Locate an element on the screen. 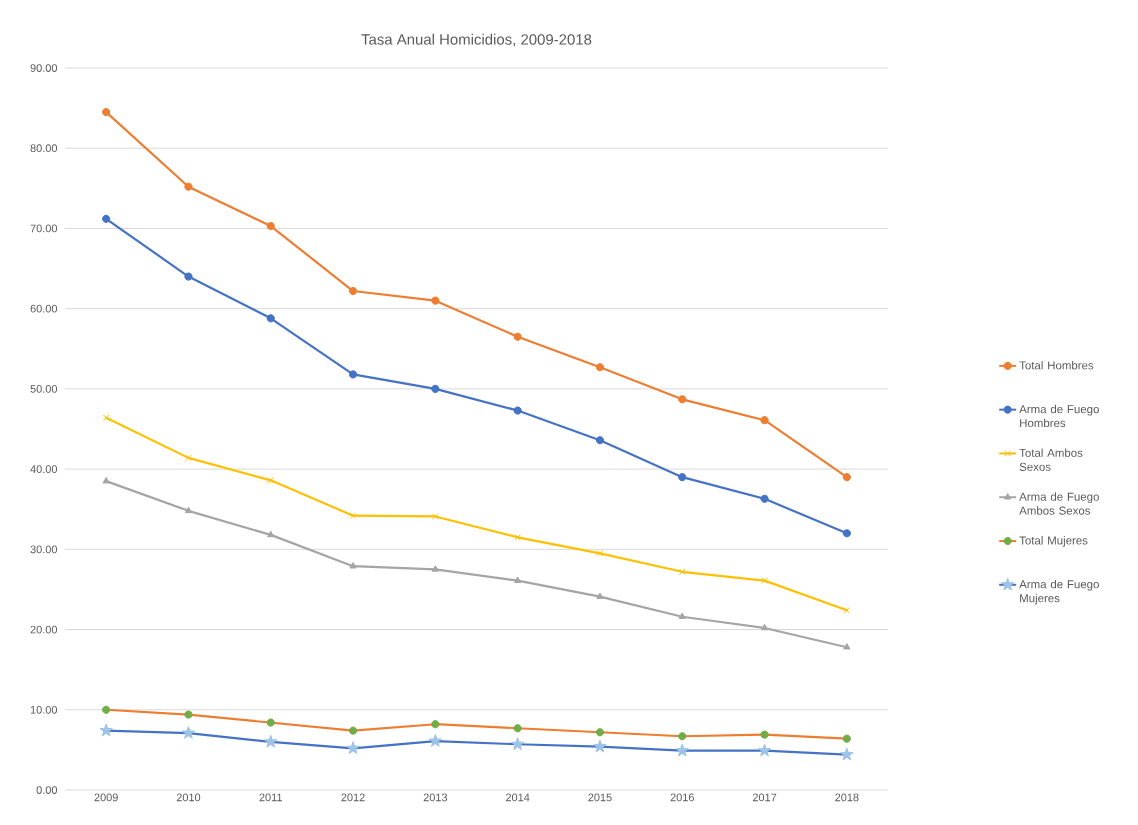  x-tick-label: 2014 is located at coordinates (518, 797).